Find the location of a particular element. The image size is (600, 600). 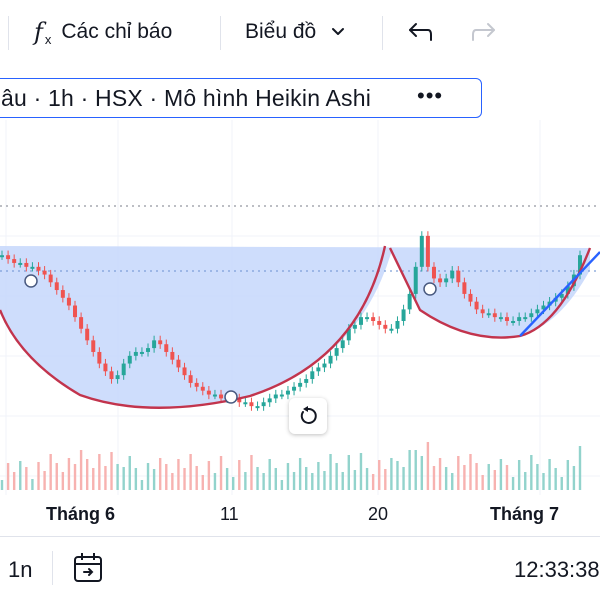

legend-title: âu · 1h · HSX · Mô hình Heikin Ashi is located at coordinates (186, 98).